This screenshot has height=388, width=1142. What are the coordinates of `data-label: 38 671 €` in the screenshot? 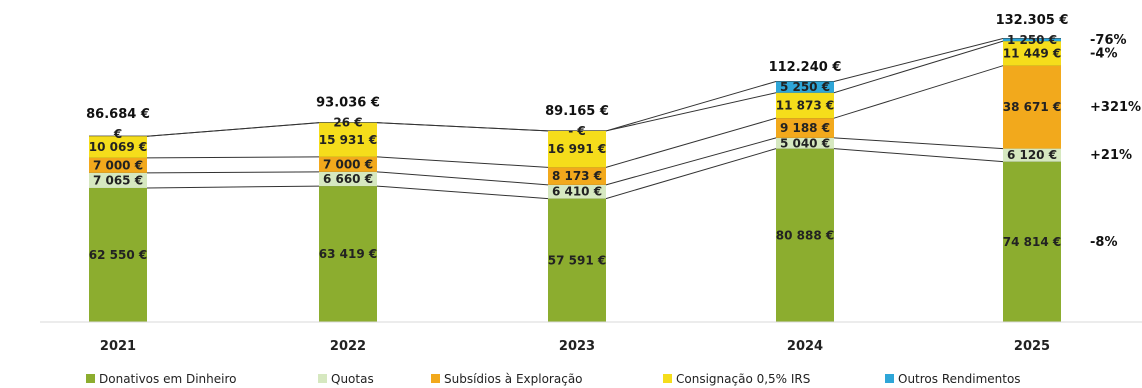 It's located at (1032, 107).